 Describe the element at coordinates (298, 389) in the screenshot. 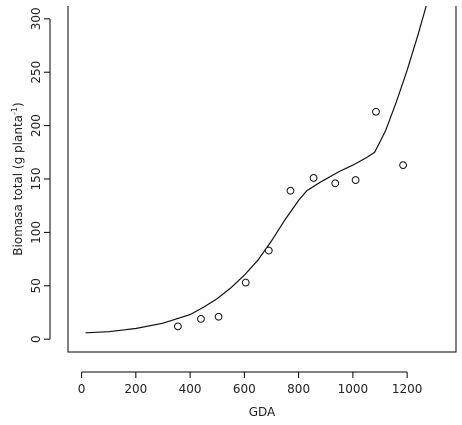

I see `x-tick-label: 800` at that location.